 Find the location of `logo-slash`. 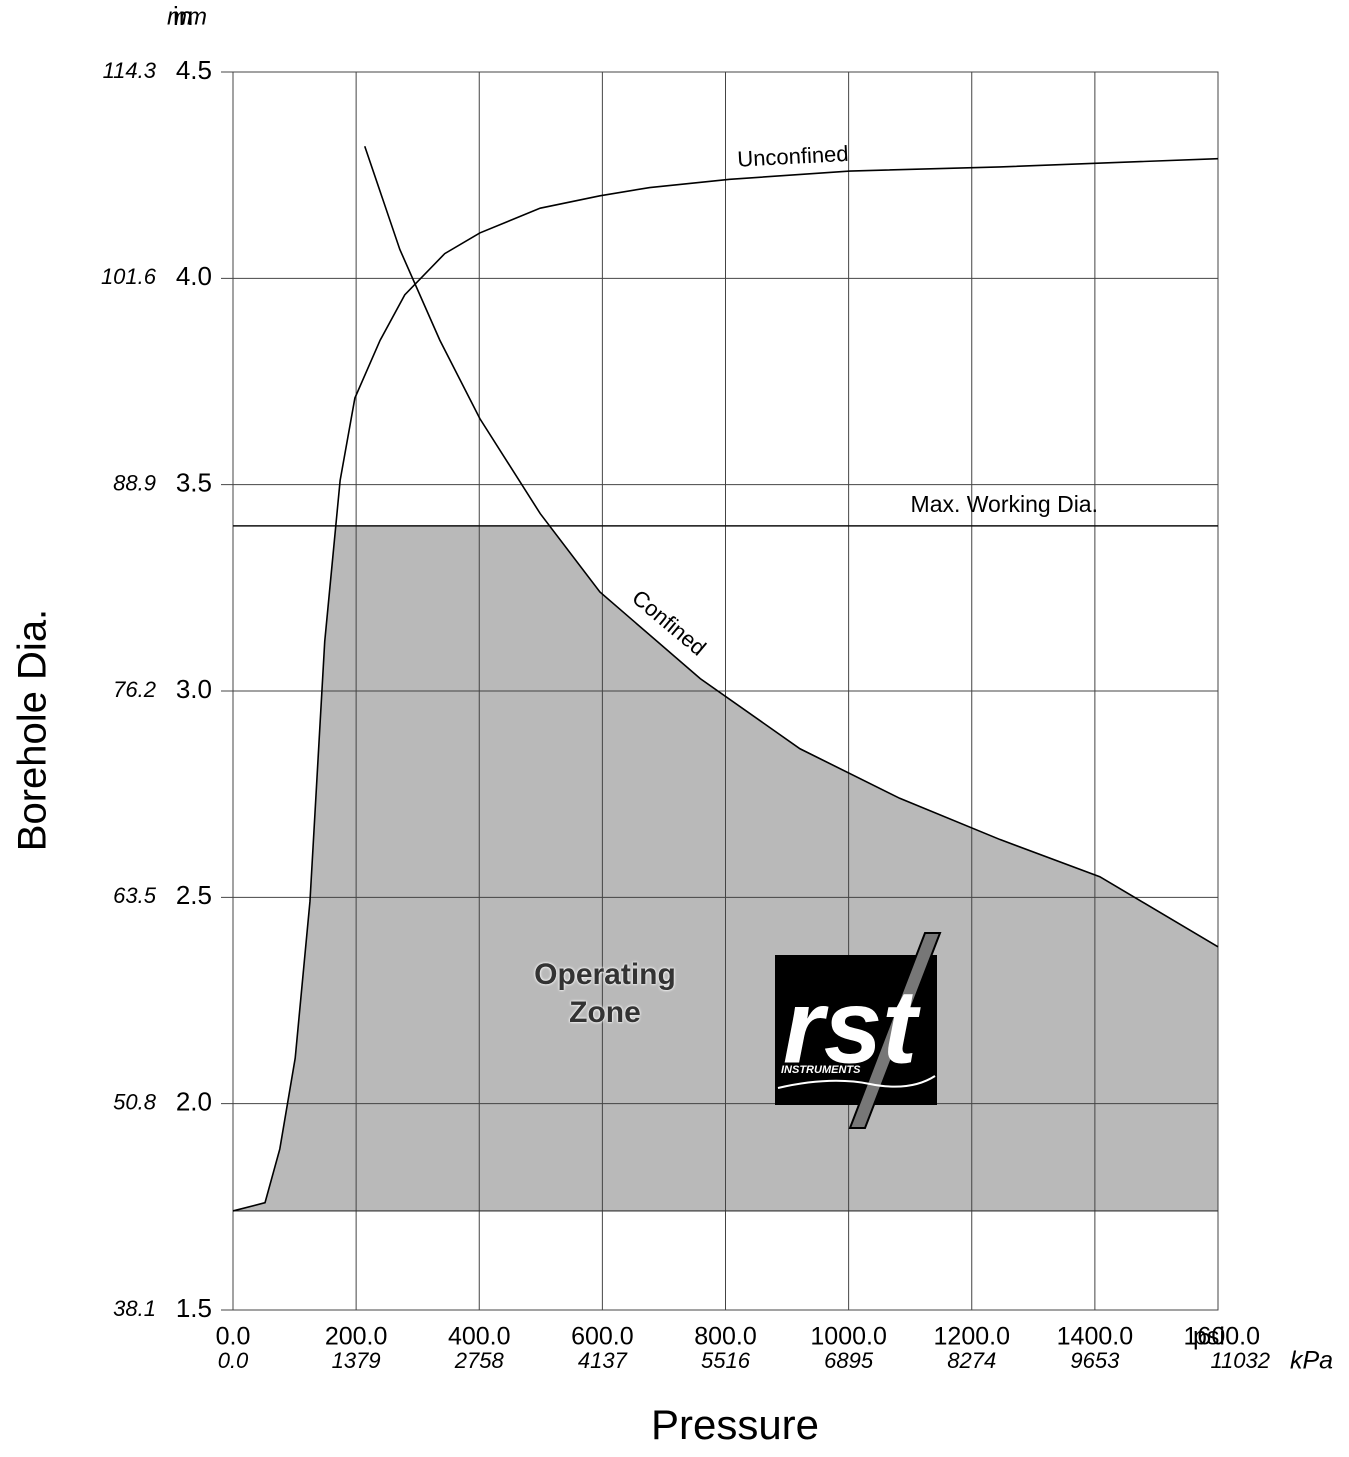

logo-slash is located at coordinates (895, 1030).